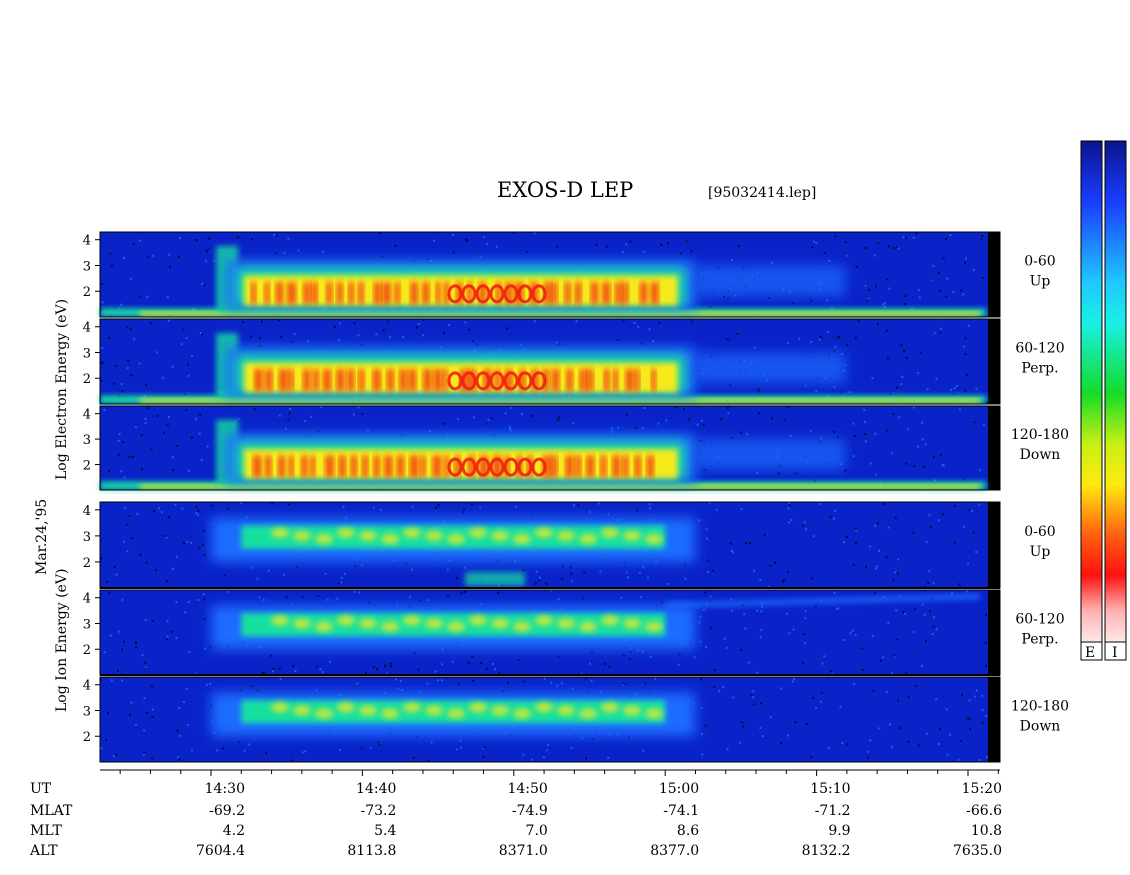 Image resolution: width=1130 pixels, height=875 pixels. What do you see at coordinates (46, 831) in the screenshot?
I see `ephemeris-row-label: MLT` at bounding box center [46, 831].